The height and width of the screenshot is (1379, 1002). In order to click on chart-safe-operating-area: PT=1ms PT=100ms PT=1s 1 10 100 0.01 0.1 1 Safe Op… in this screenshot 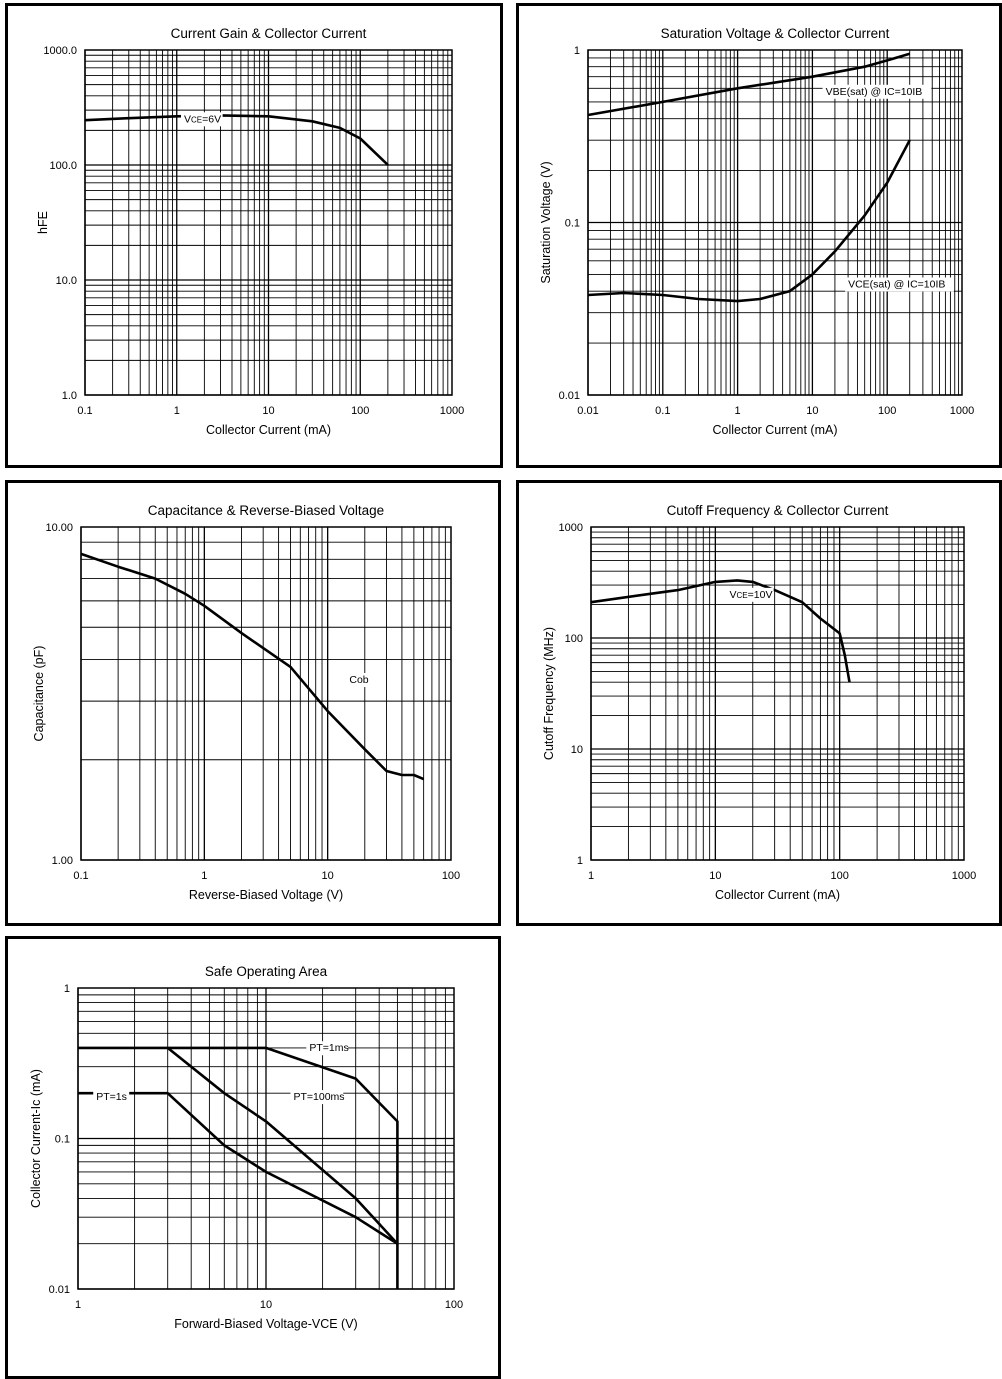, I will do `click(246, 1147)`.